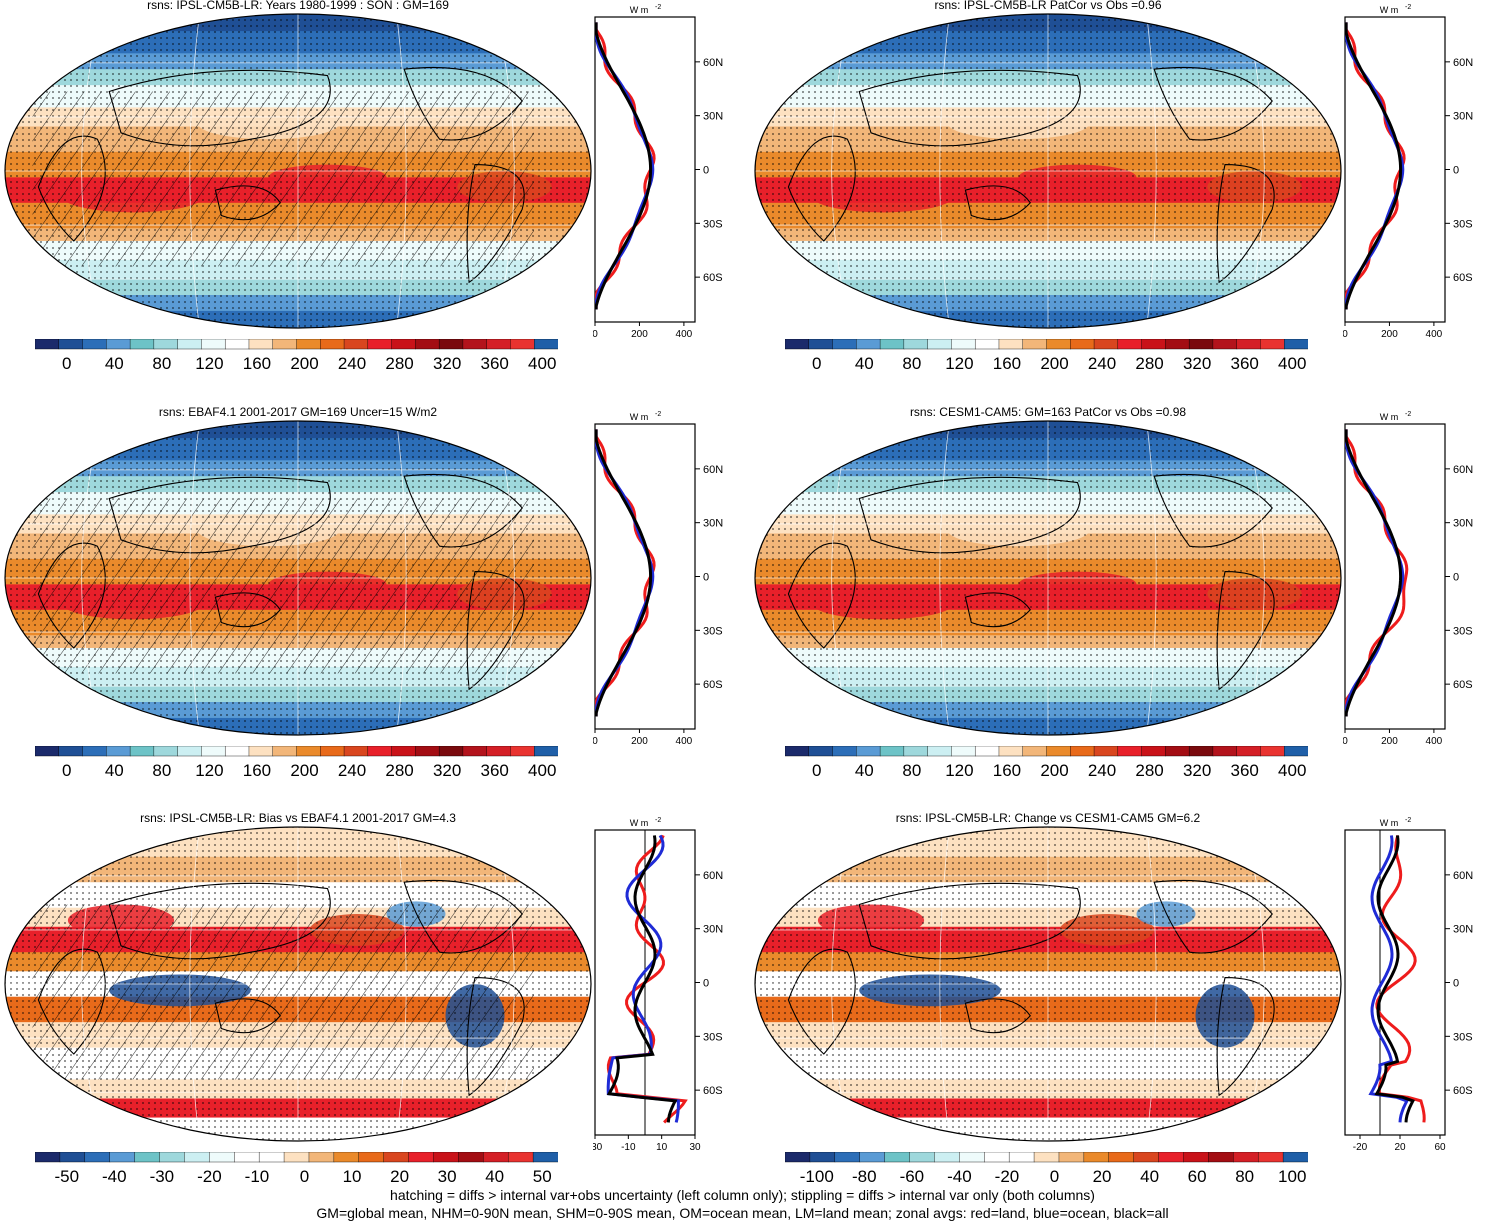 The image size is (1485, 1221). Describe the element at coordinates (1007, 363) in the screenshot. I see `colorbar-tick-label: 160` at that location.